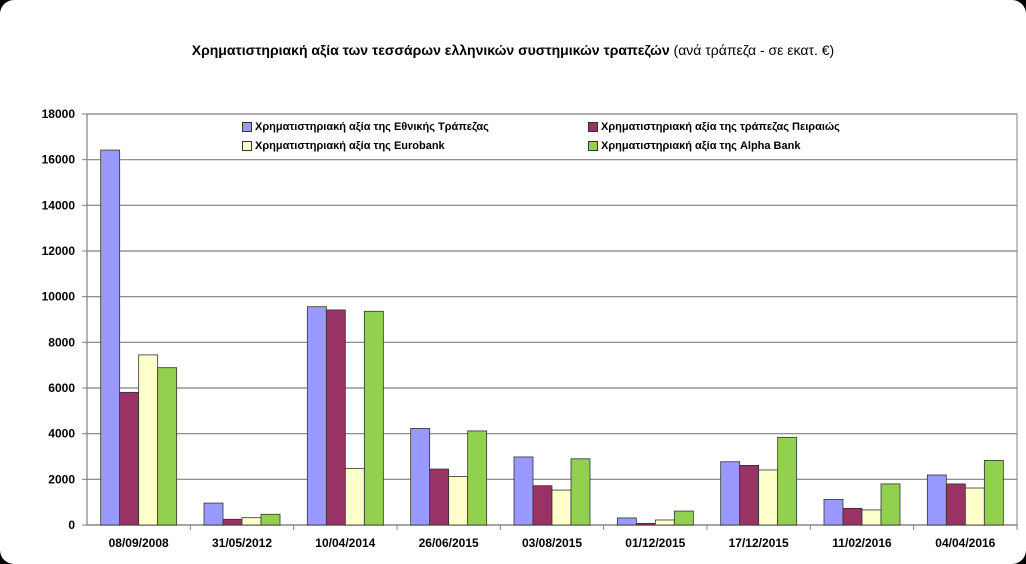 Image resolution: width=1026 pixels, height=564 pixels. I want to click on y-tick-label: 0, so click(71, 525).